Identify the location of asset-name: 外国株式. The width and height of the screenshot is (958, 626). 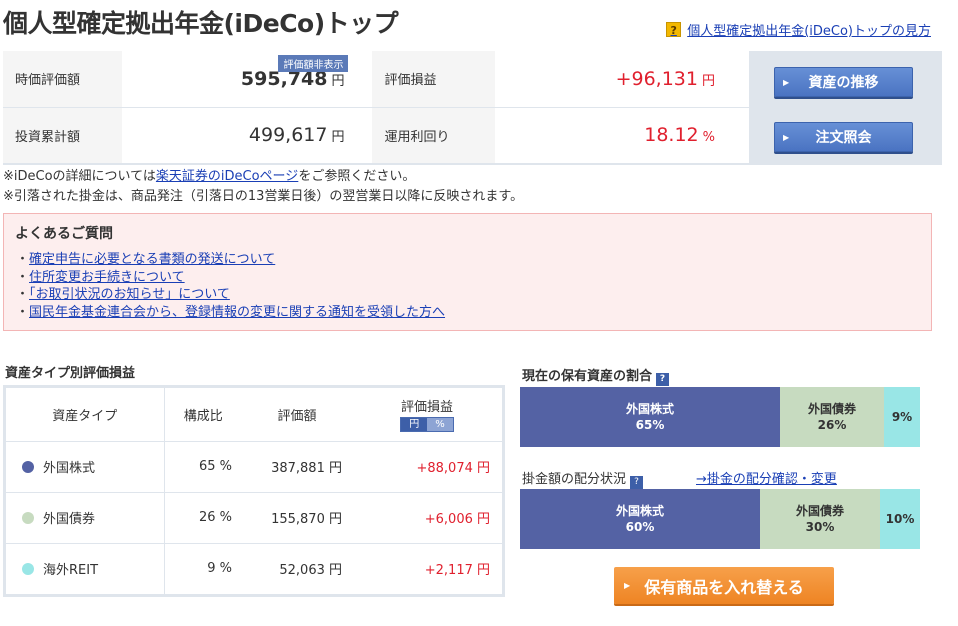
(69, 468).